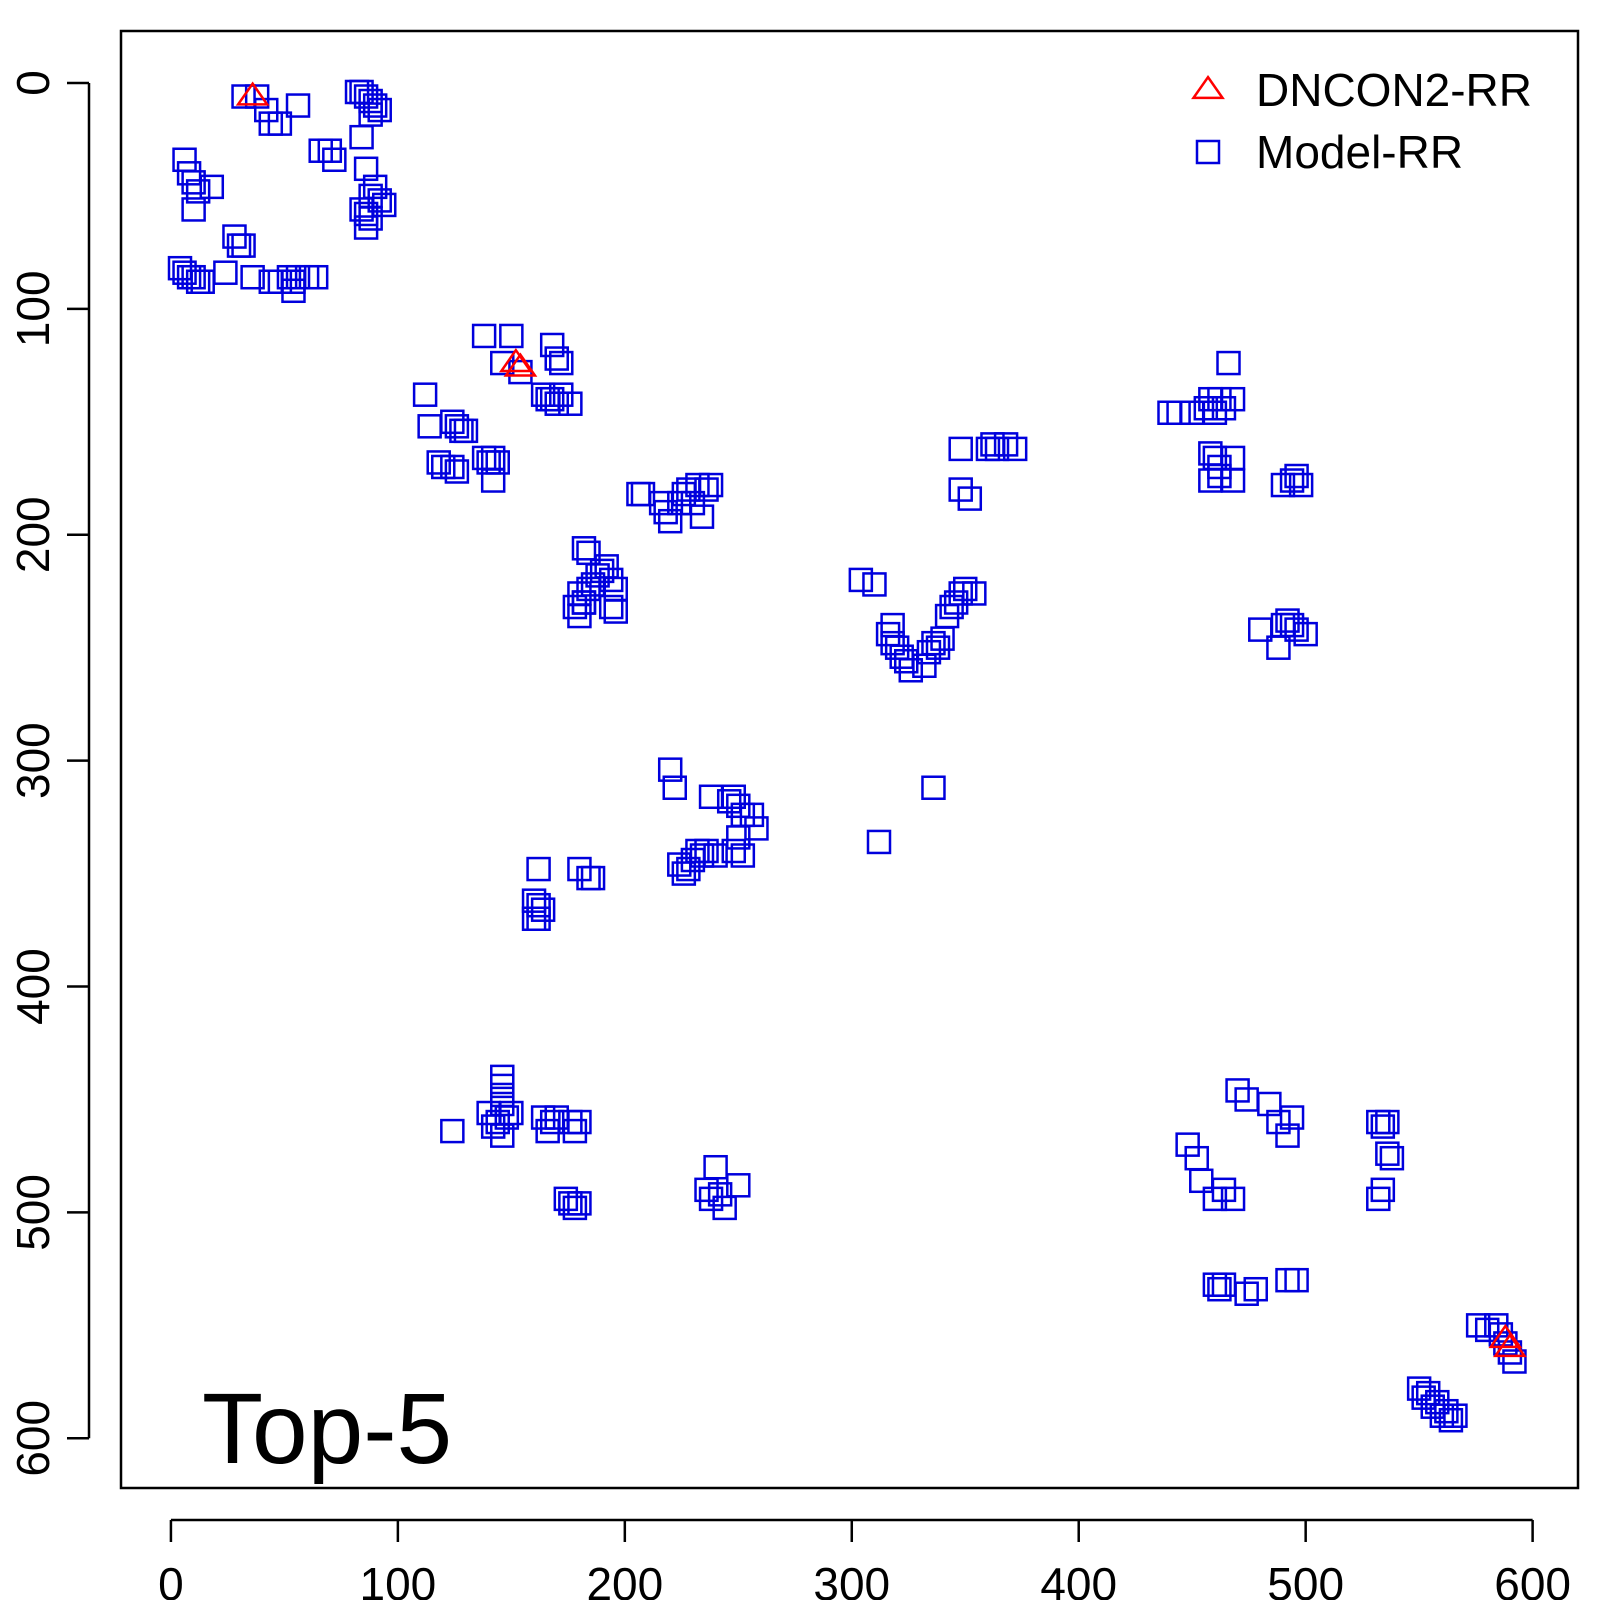  Describe the element at coordinates (33, 83) in the screenshot. I see `y-tick-label: 0` at that location.